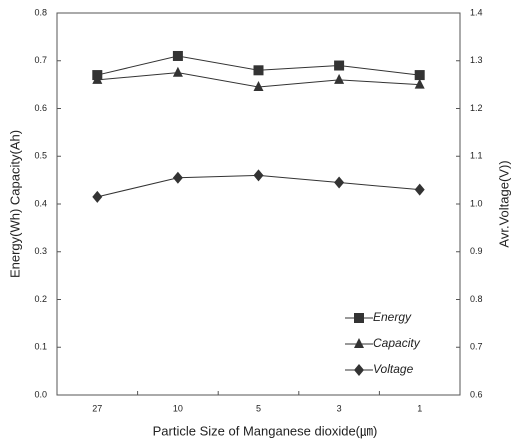 The width and height of the screenshot is (517, 446). I want to click on y-tick-label: 0.6, so click(40, 108).